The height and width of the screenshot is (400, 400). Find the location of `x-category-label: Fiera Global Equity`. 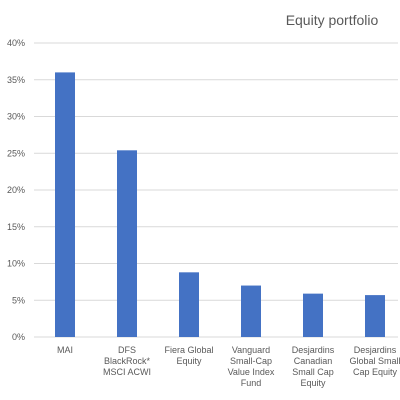

x-category-label: Fiera Global Equity is located at coordinates (188, 355).